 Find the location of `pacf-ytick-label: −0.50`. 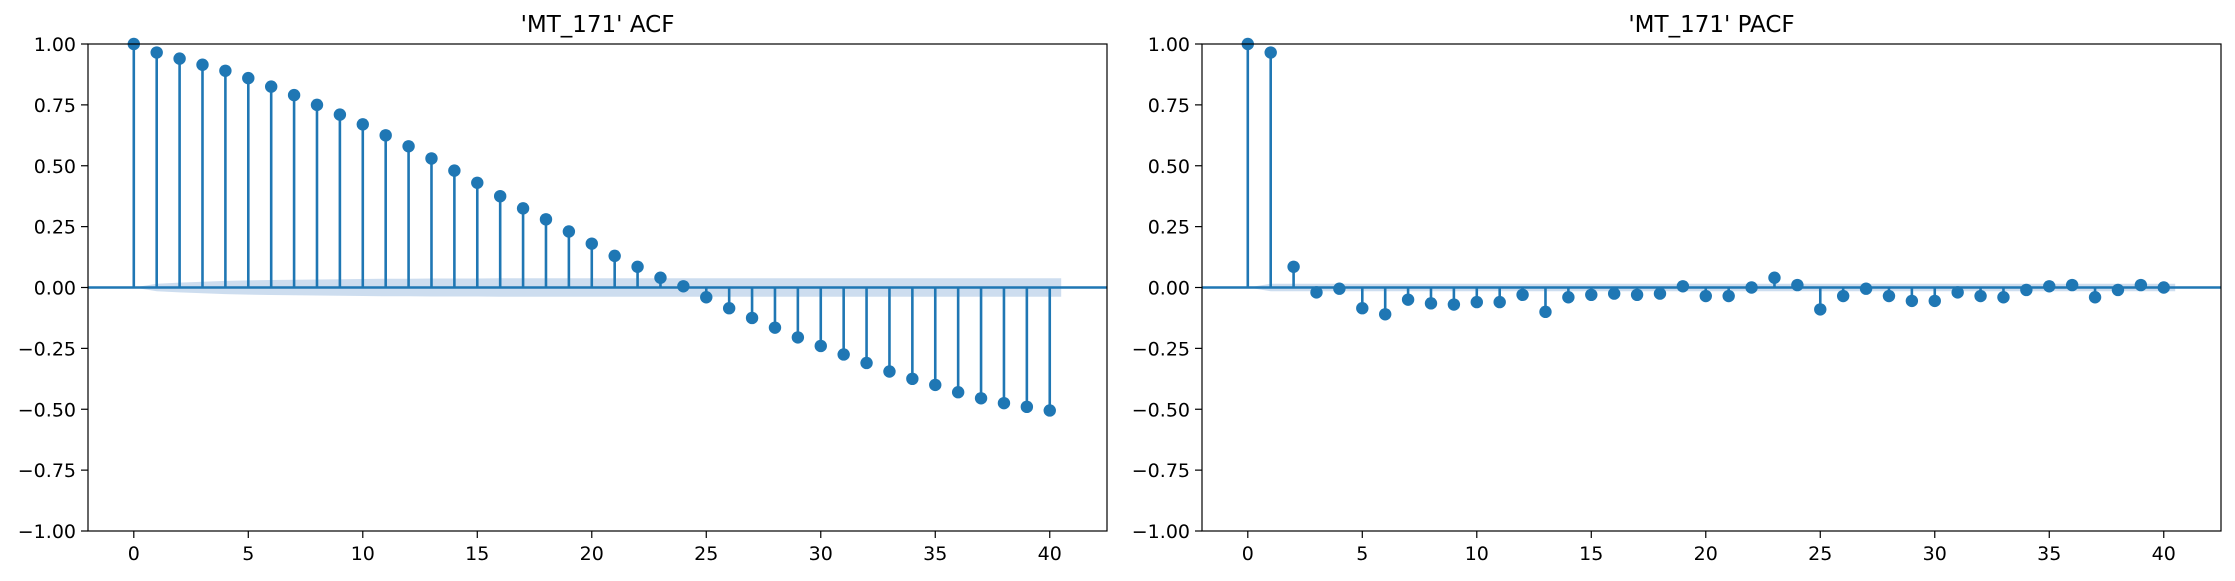

pacf-ytick-label: −0.50 is located at coordinates (1161, 410).